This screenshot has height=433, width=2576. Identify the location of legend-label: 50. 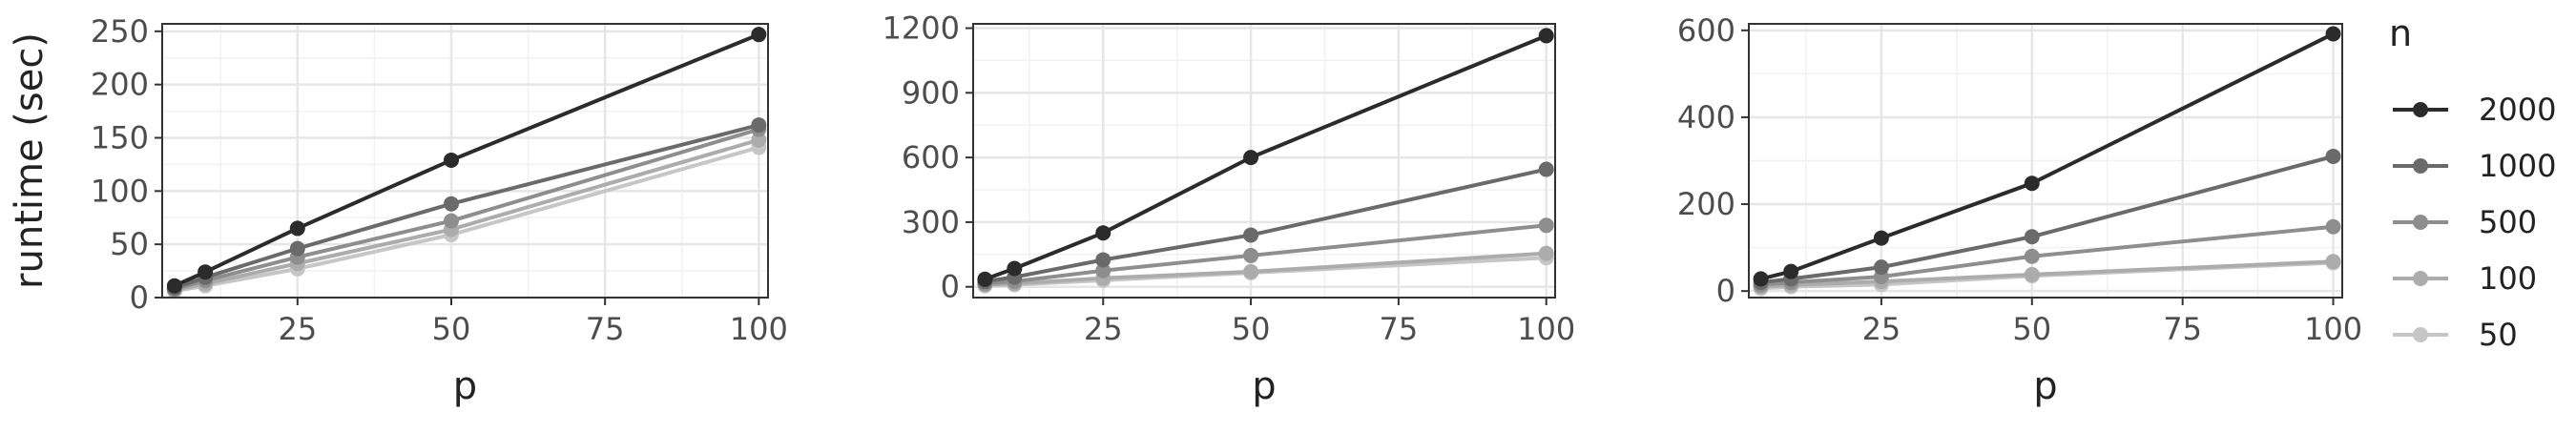
(2498, 335).